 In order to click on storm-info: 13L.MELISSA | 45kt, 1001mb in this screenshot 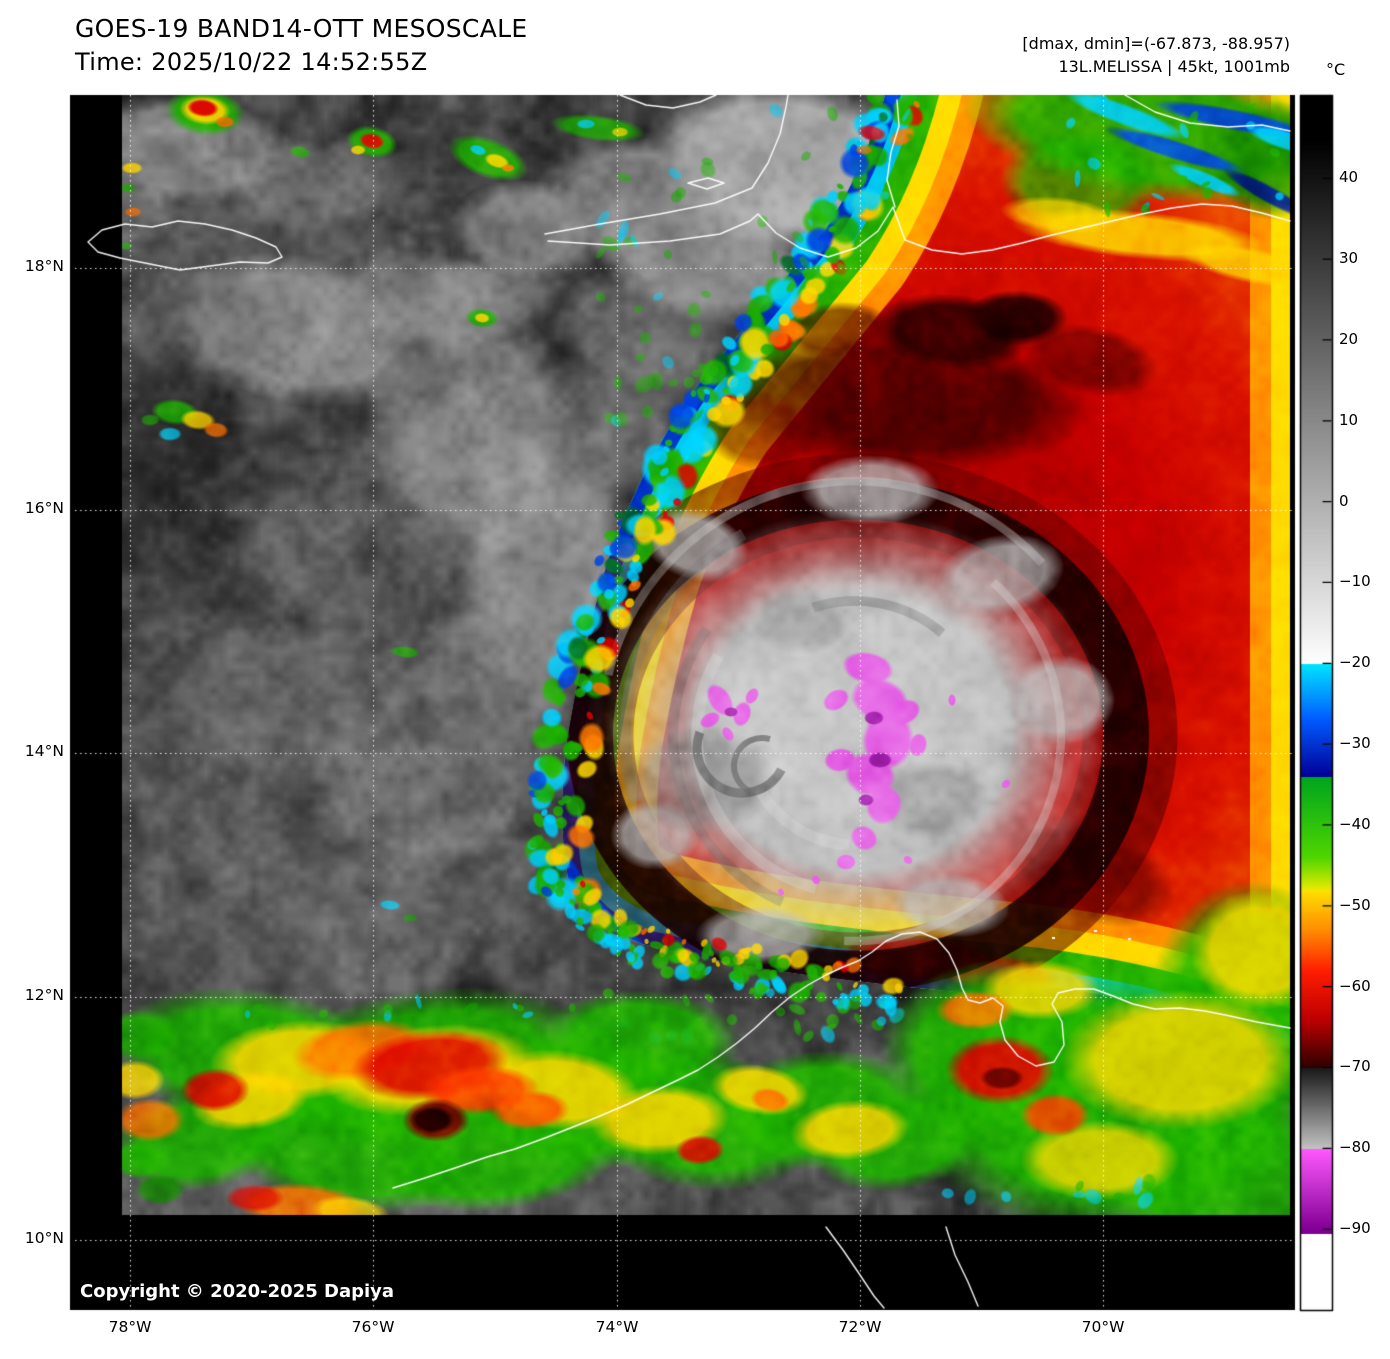, I will do `click(1174, 66)`.